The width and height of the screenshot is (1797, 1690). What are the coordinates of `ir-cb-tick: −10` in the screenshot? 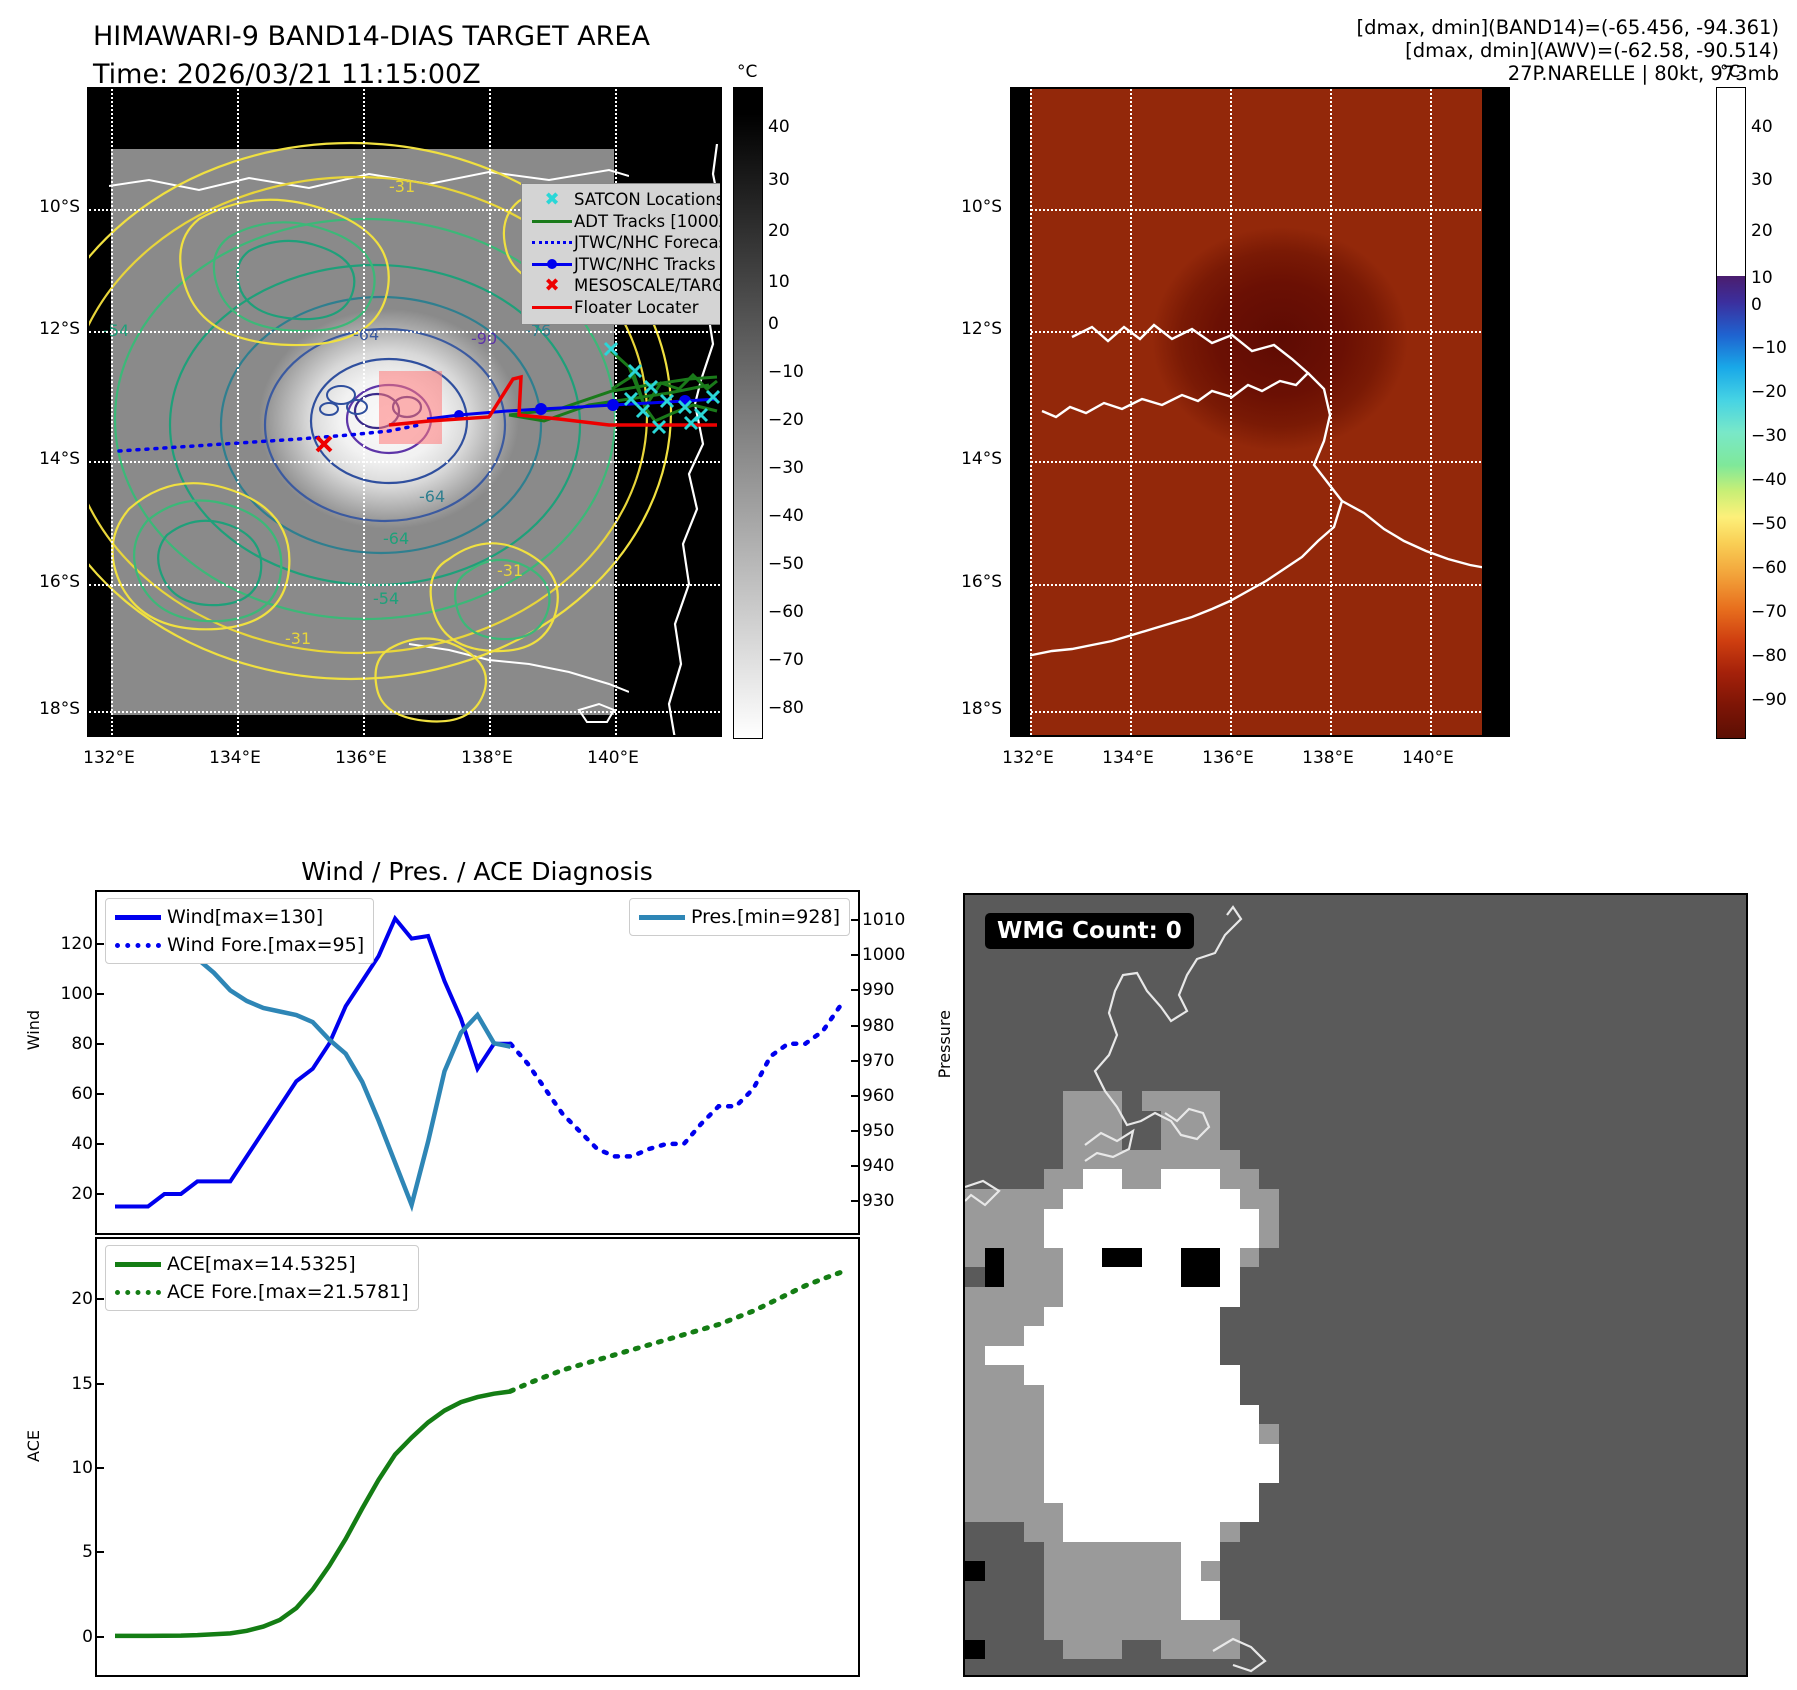 It's located at (786, 372).